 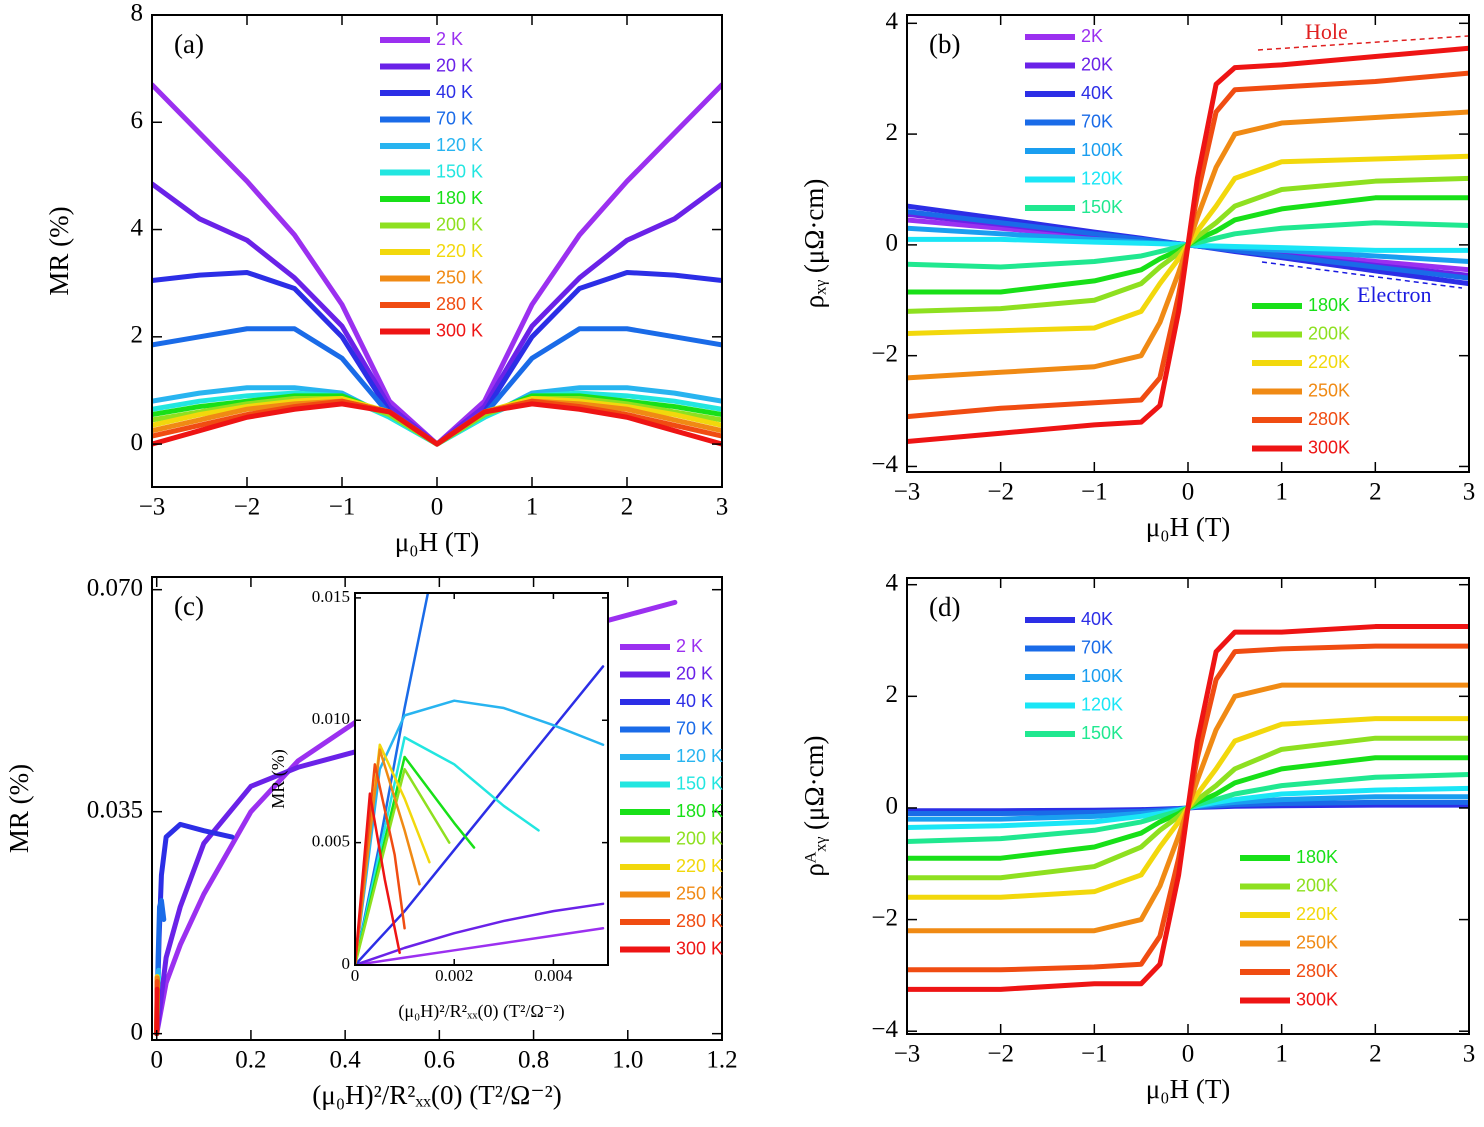 What do you see at coordinates (115, 587) in the screenshot?
I see `y-tick-label: 0.070` at bounding box center [115, 587].